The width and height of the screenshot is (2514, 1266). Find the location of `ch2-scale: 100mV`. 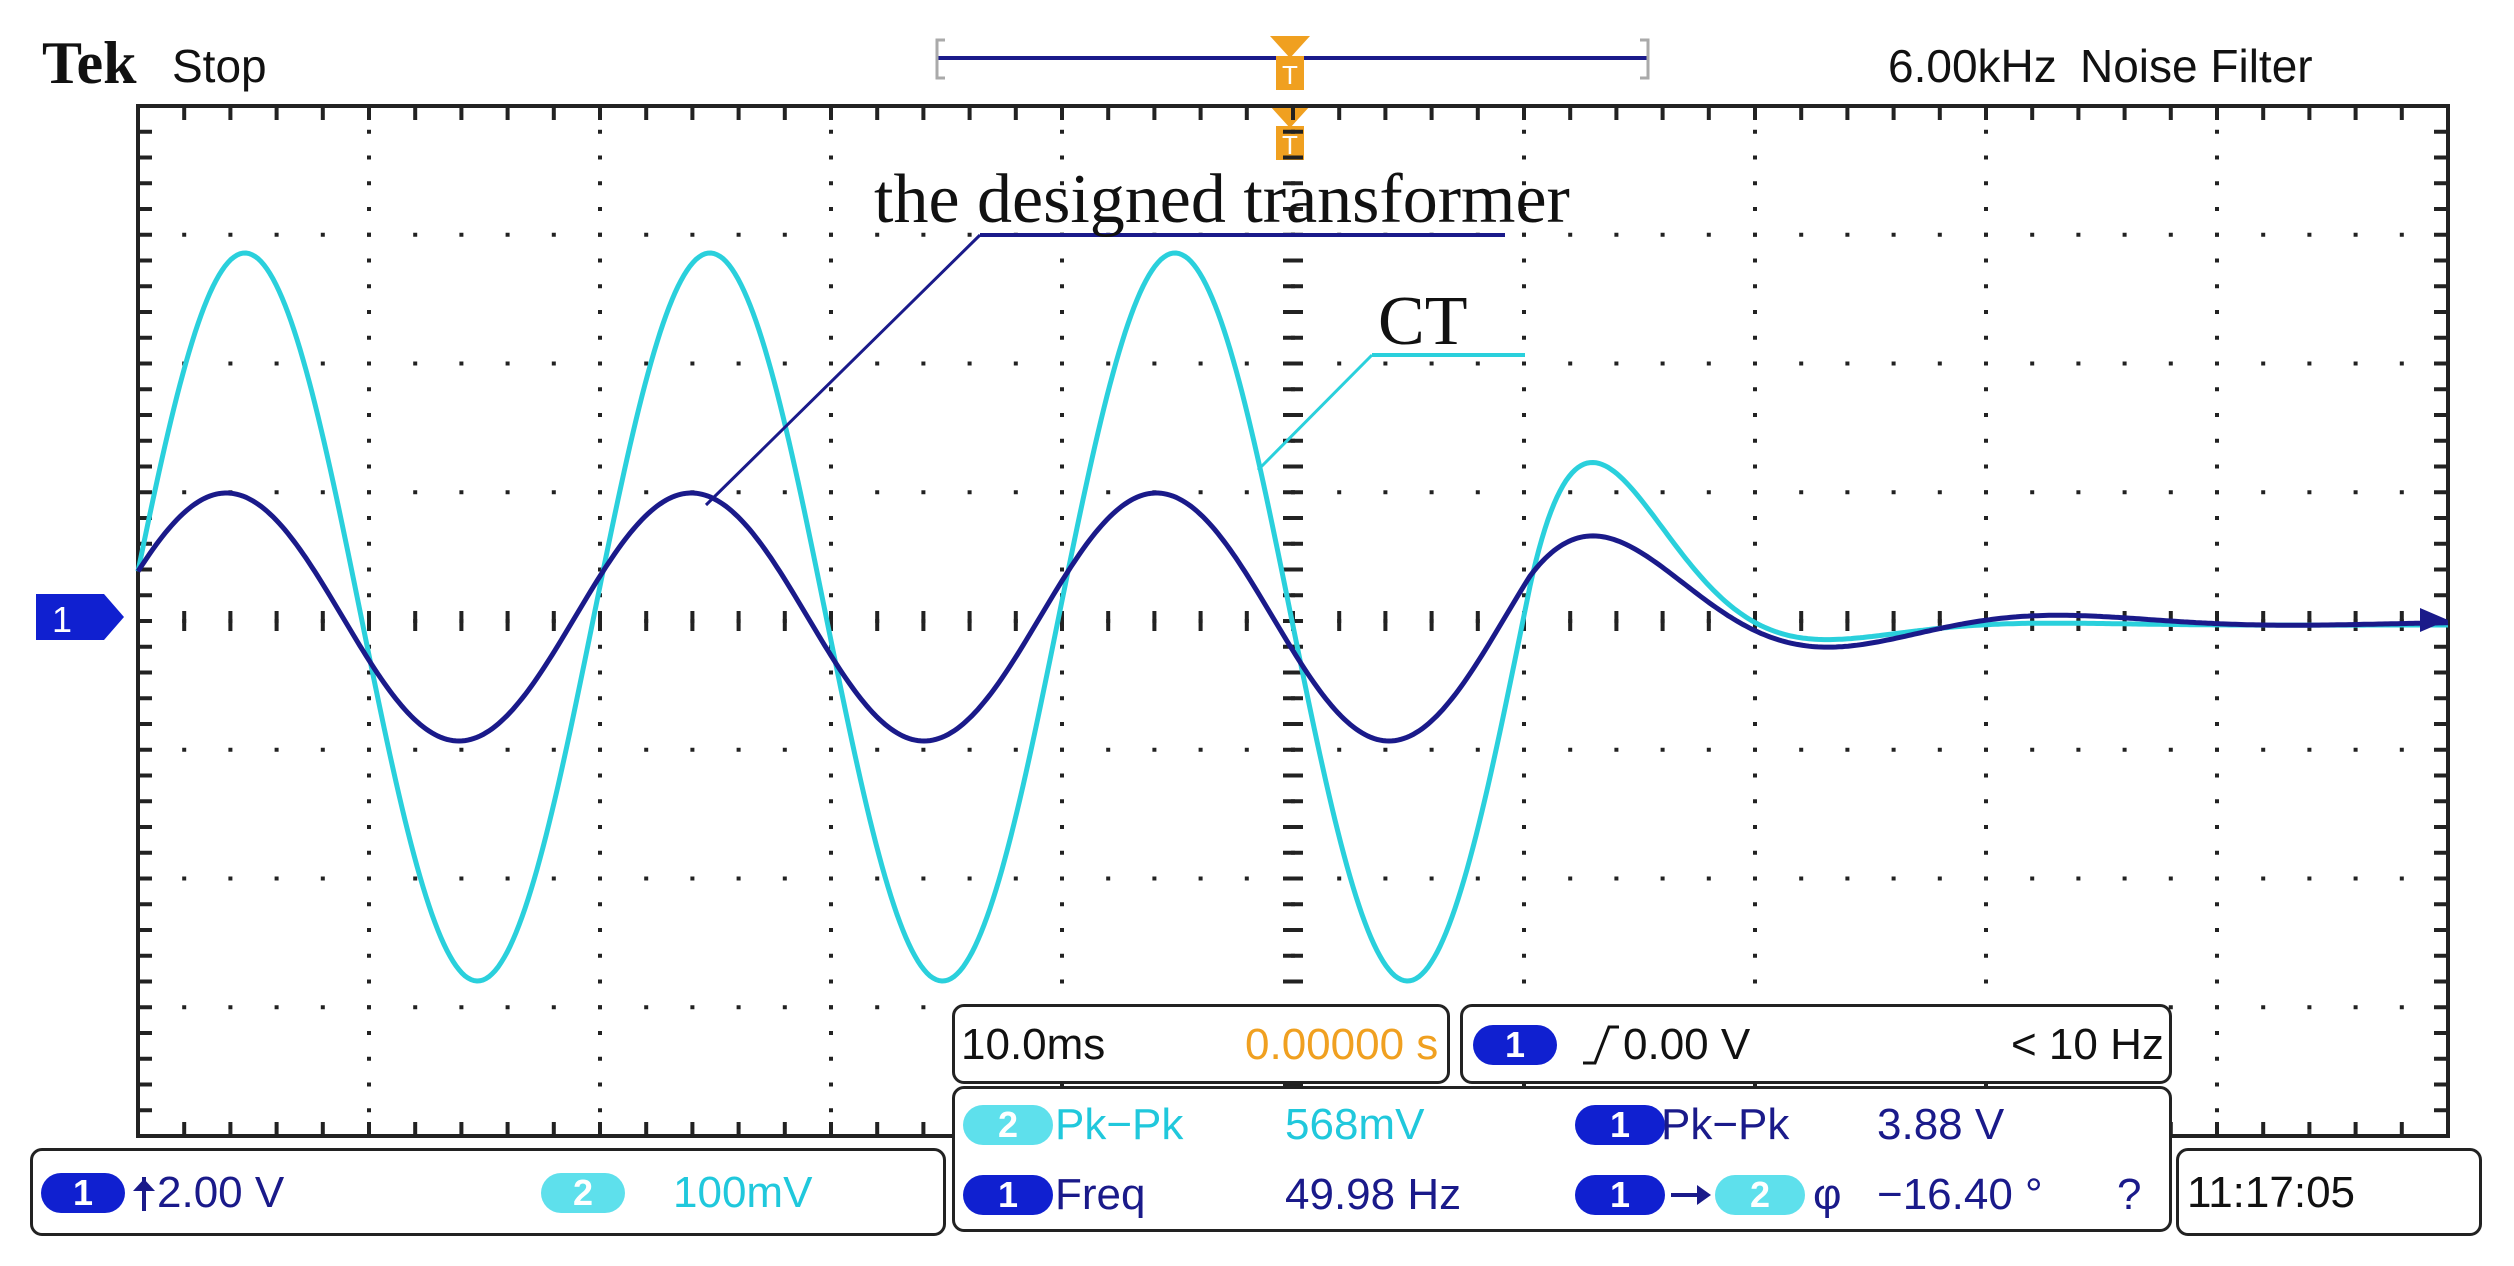

ch2-scale: 100mV is located at coordinates (743, 1192).